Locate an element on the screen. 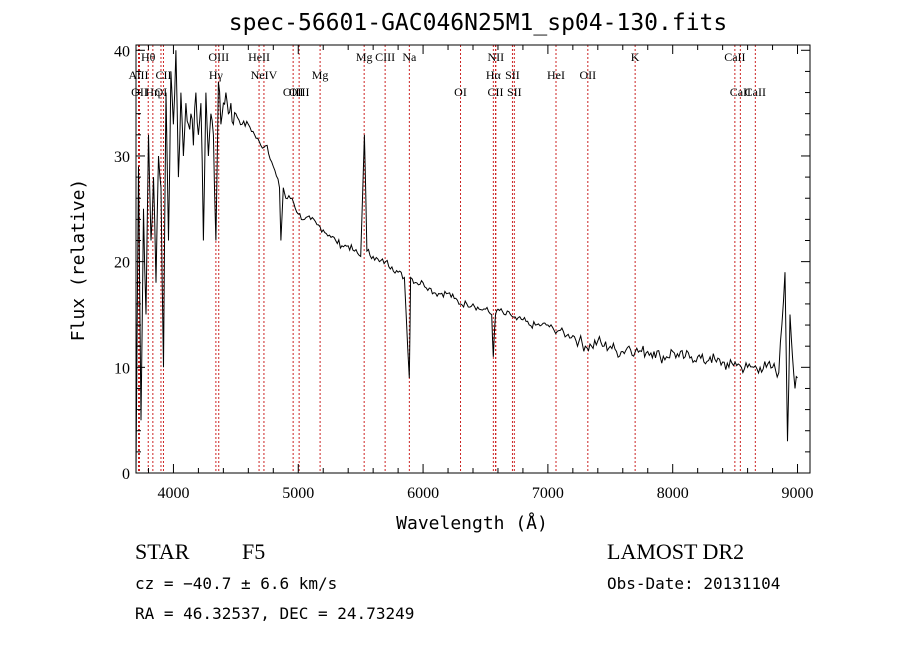  line-label: NeIV is located at coordinates (264, 75).